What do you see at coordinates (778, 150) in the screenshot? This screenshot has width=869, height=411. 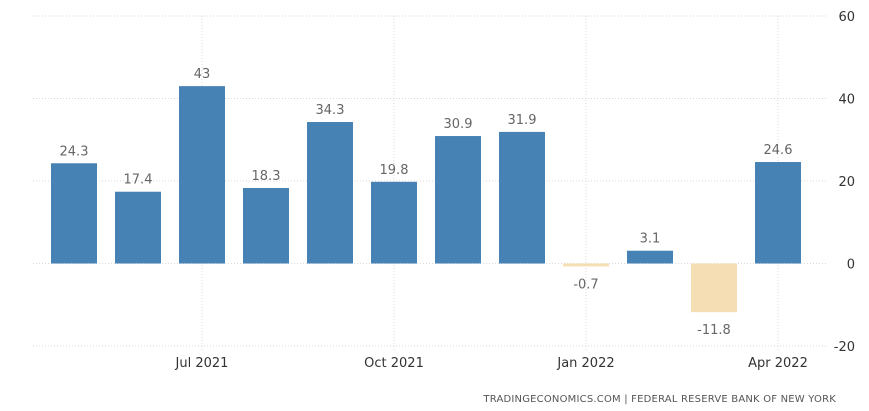 I see `data-label: 24.6` at bounding box center [778, 150].